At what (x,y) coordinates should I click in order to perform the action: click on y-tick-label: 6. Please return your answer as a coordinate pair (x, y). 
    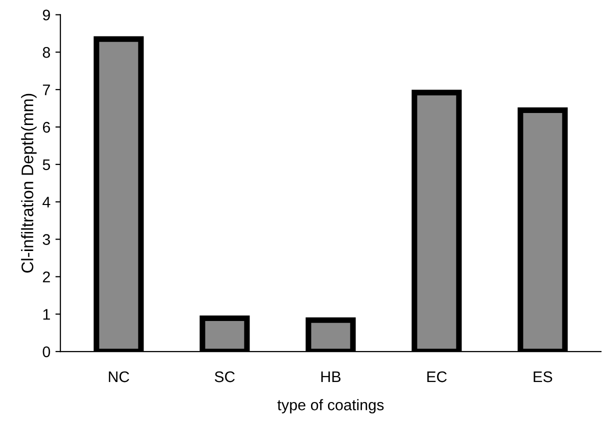
    Looking at the image, I should click on (46, 127).